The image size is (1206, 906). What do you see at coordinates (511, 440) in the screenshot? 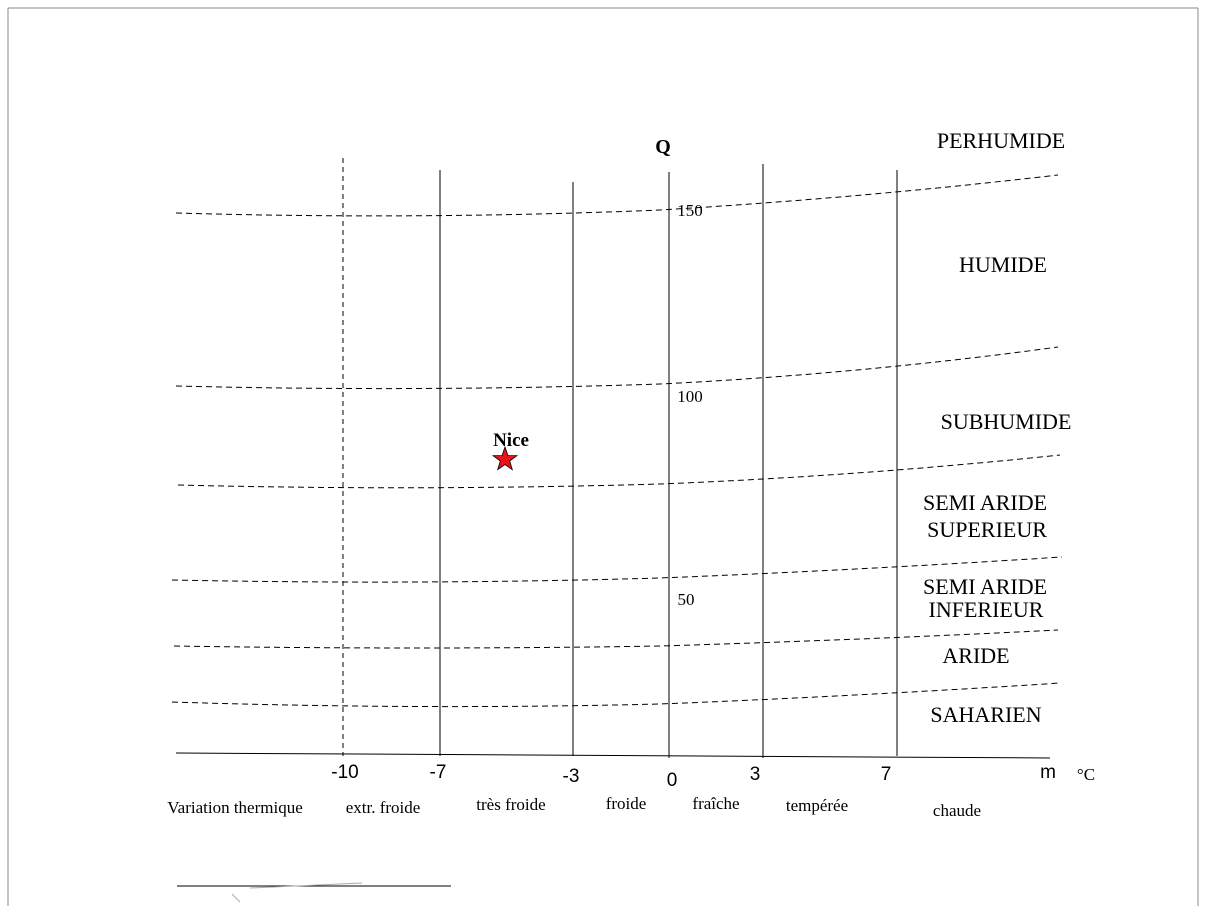
I see `station-label-nice: Nice` at bounding box center [511, 440].